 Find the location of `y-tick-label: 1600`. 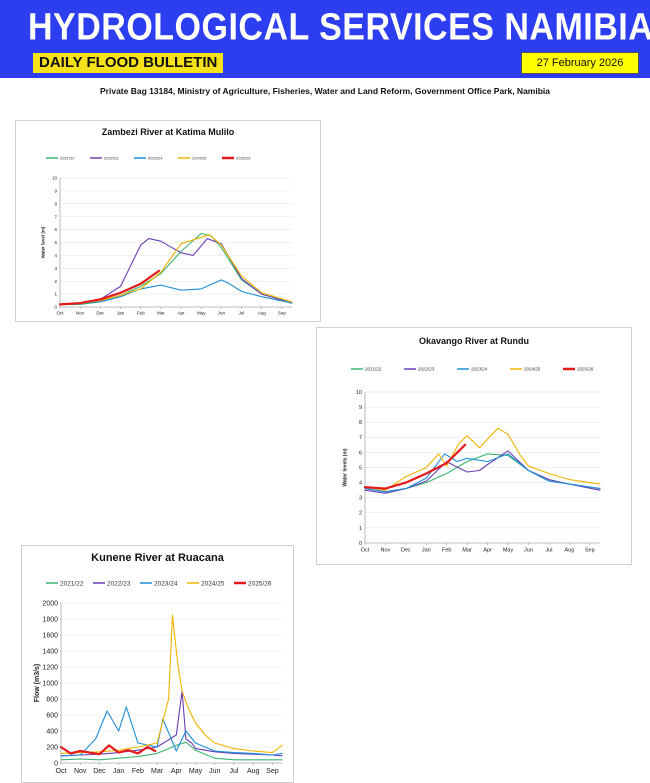

y-tick-label: 1600 is located at coordinates (50, 635).